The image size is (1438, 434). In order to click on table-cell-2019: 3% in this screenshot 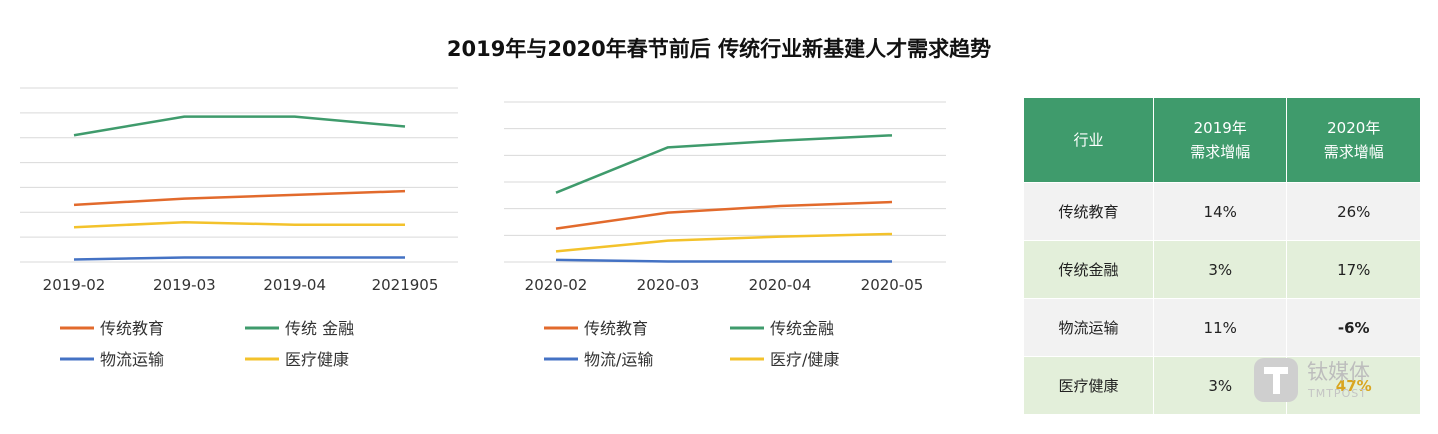, I will do `click(1220, 269)`.